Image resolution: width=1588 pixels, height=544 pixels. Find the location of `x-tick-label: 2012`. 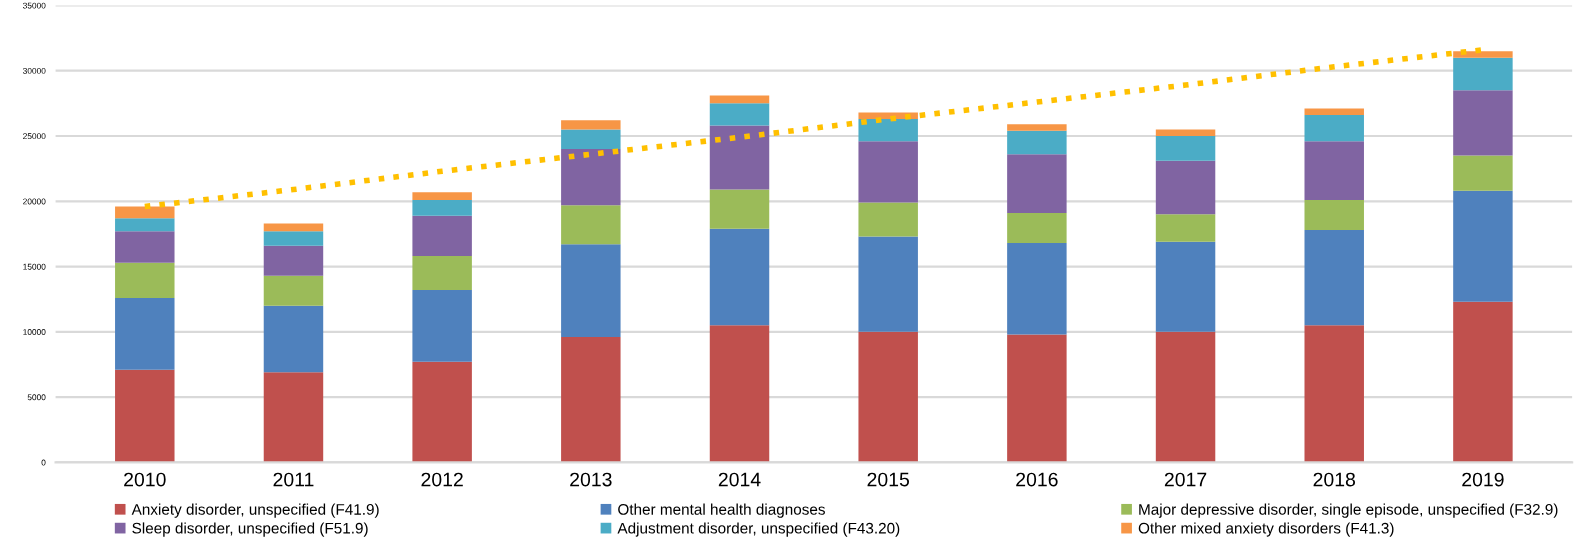

x-tick-label: 2012 is located at coordinates (442, 479).